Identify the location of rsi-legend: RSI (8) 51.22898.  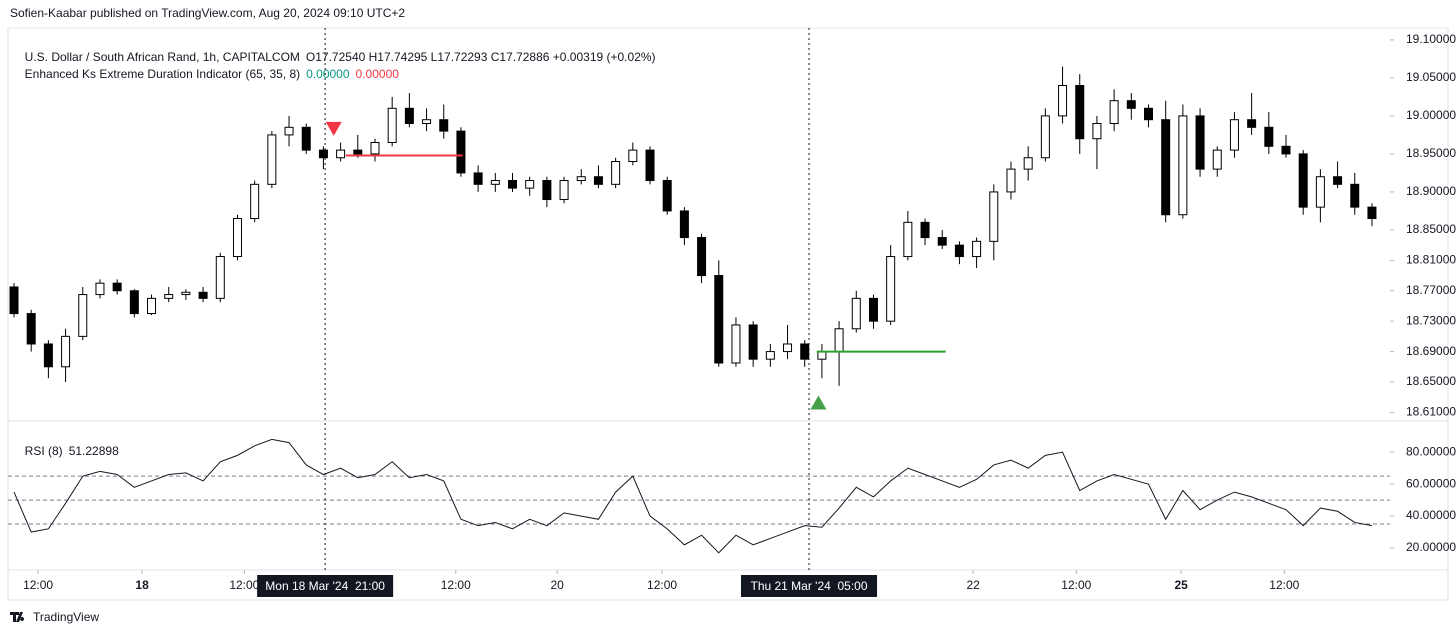
(71, 444).